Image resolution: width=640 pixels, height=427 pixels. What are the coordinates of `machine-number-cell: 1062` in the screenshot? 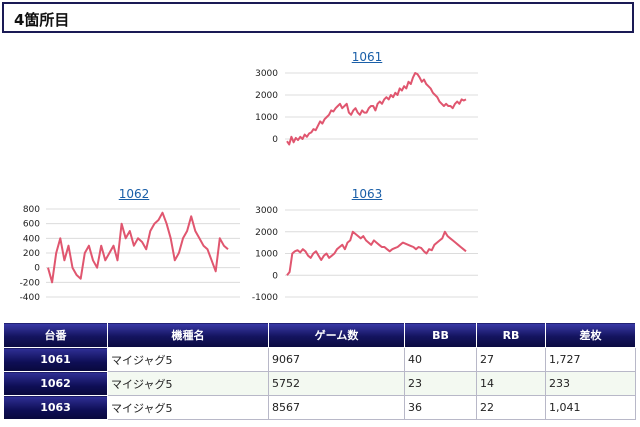 It's located at (55, 383).